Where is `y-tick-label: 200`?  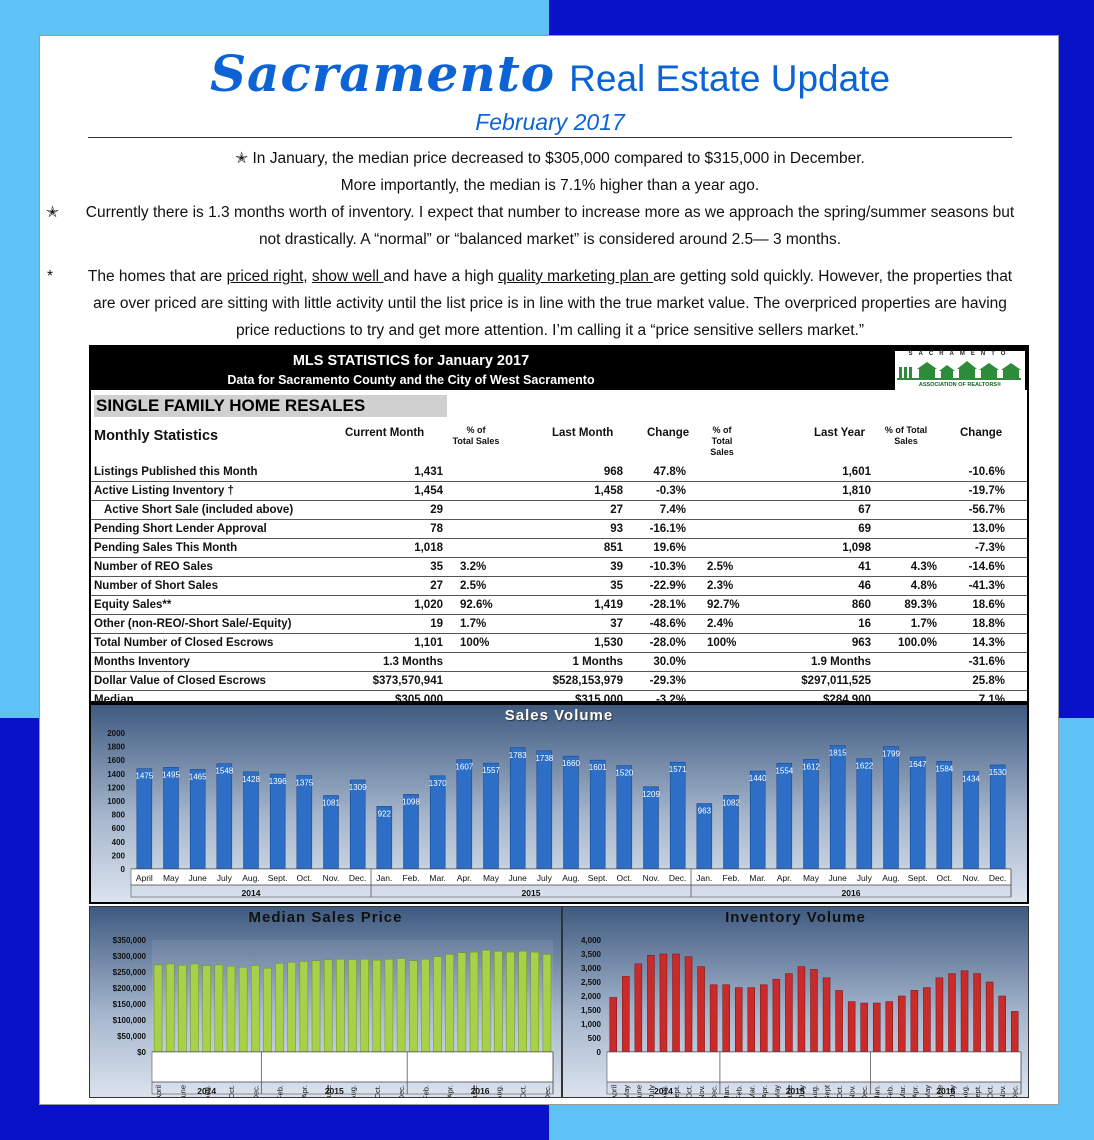
y-tick-label: 200 is located at coordinates (119, 855).